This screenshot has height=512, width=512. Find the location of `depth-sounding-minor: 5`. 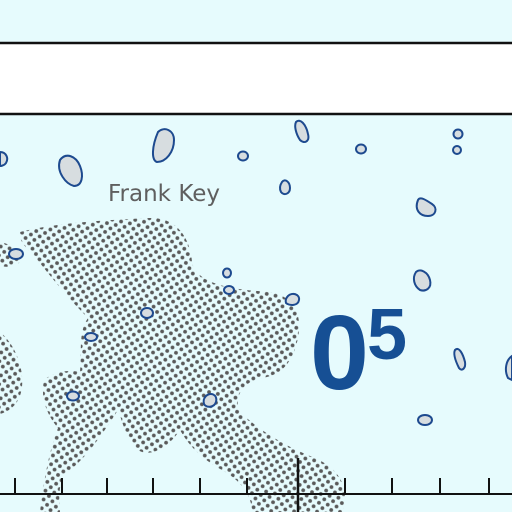

depth-sounding-minor: 5 is located at coordinates (386, 335).